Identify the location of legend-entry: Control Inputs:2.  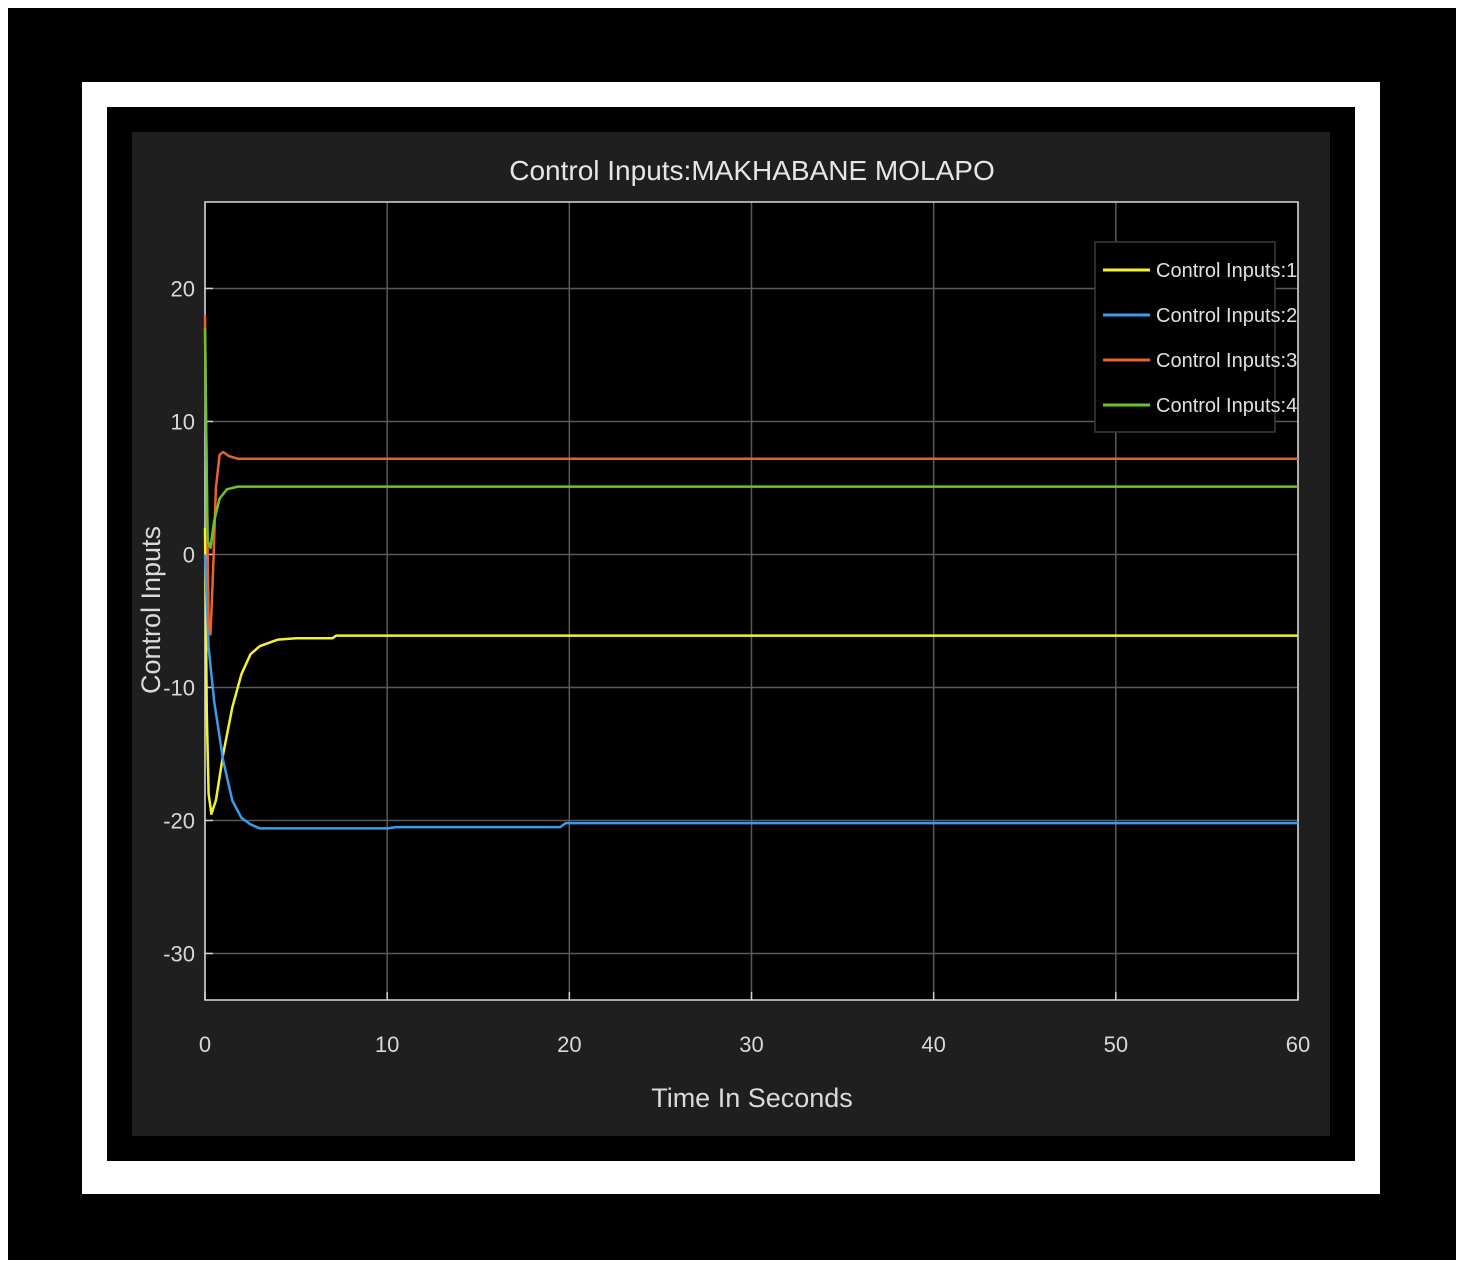
(1226, 316).